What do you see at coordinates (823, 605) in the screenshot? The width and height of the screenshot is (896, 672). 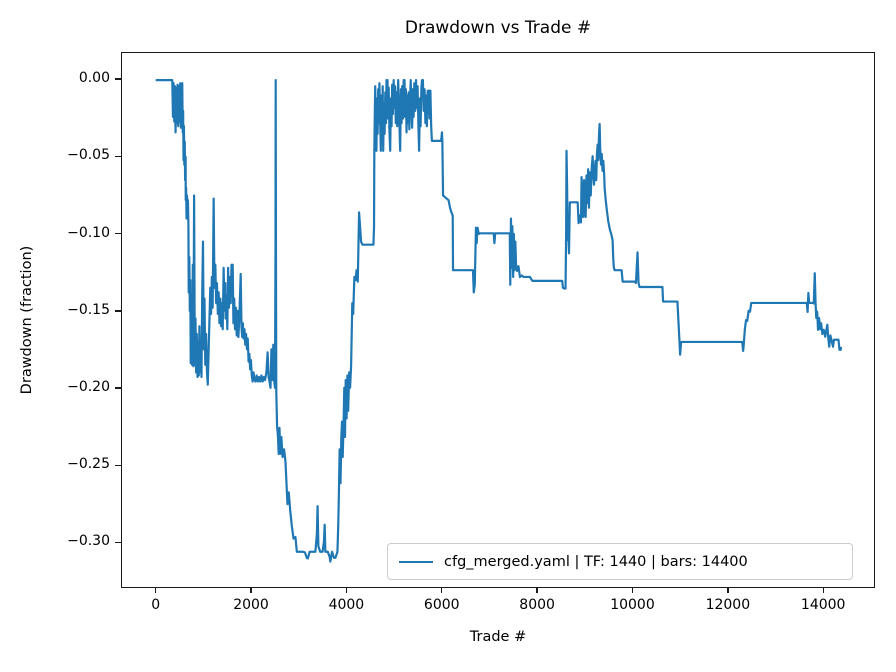 I see `x-tick-label: 14000` at bounding box center [823, 605].